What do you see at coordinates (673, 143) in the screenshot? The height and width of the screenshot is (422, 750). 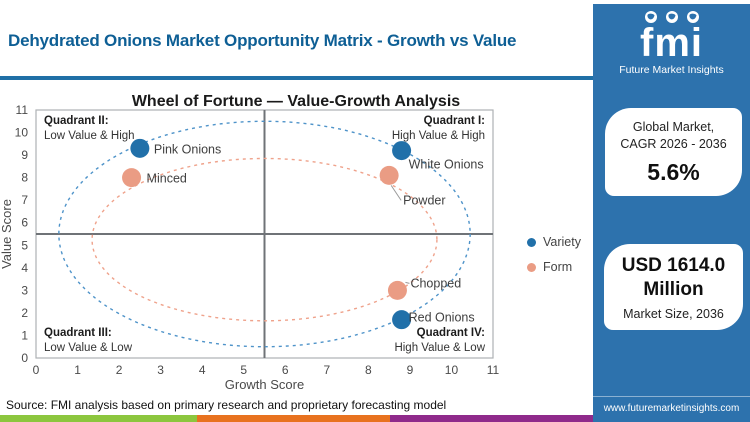 I see `cagr-card-line2: CAGR 2026 - 2036` at bounding box center [673, 143].